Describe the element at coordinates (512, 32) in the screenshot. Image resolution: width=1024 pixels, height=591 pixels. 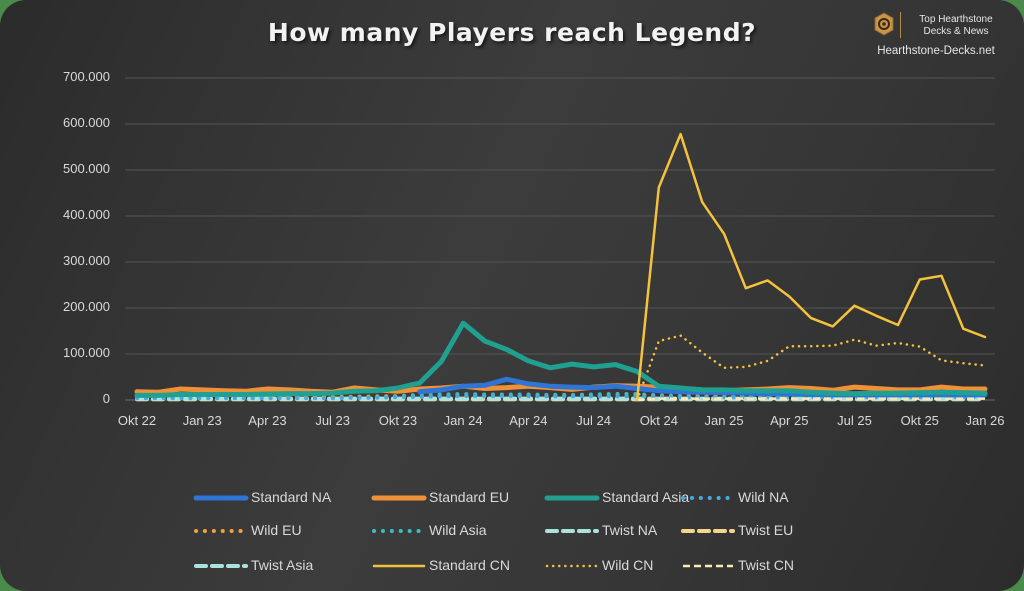
I see `chart-title: How many Players reach Legend?` at that location.